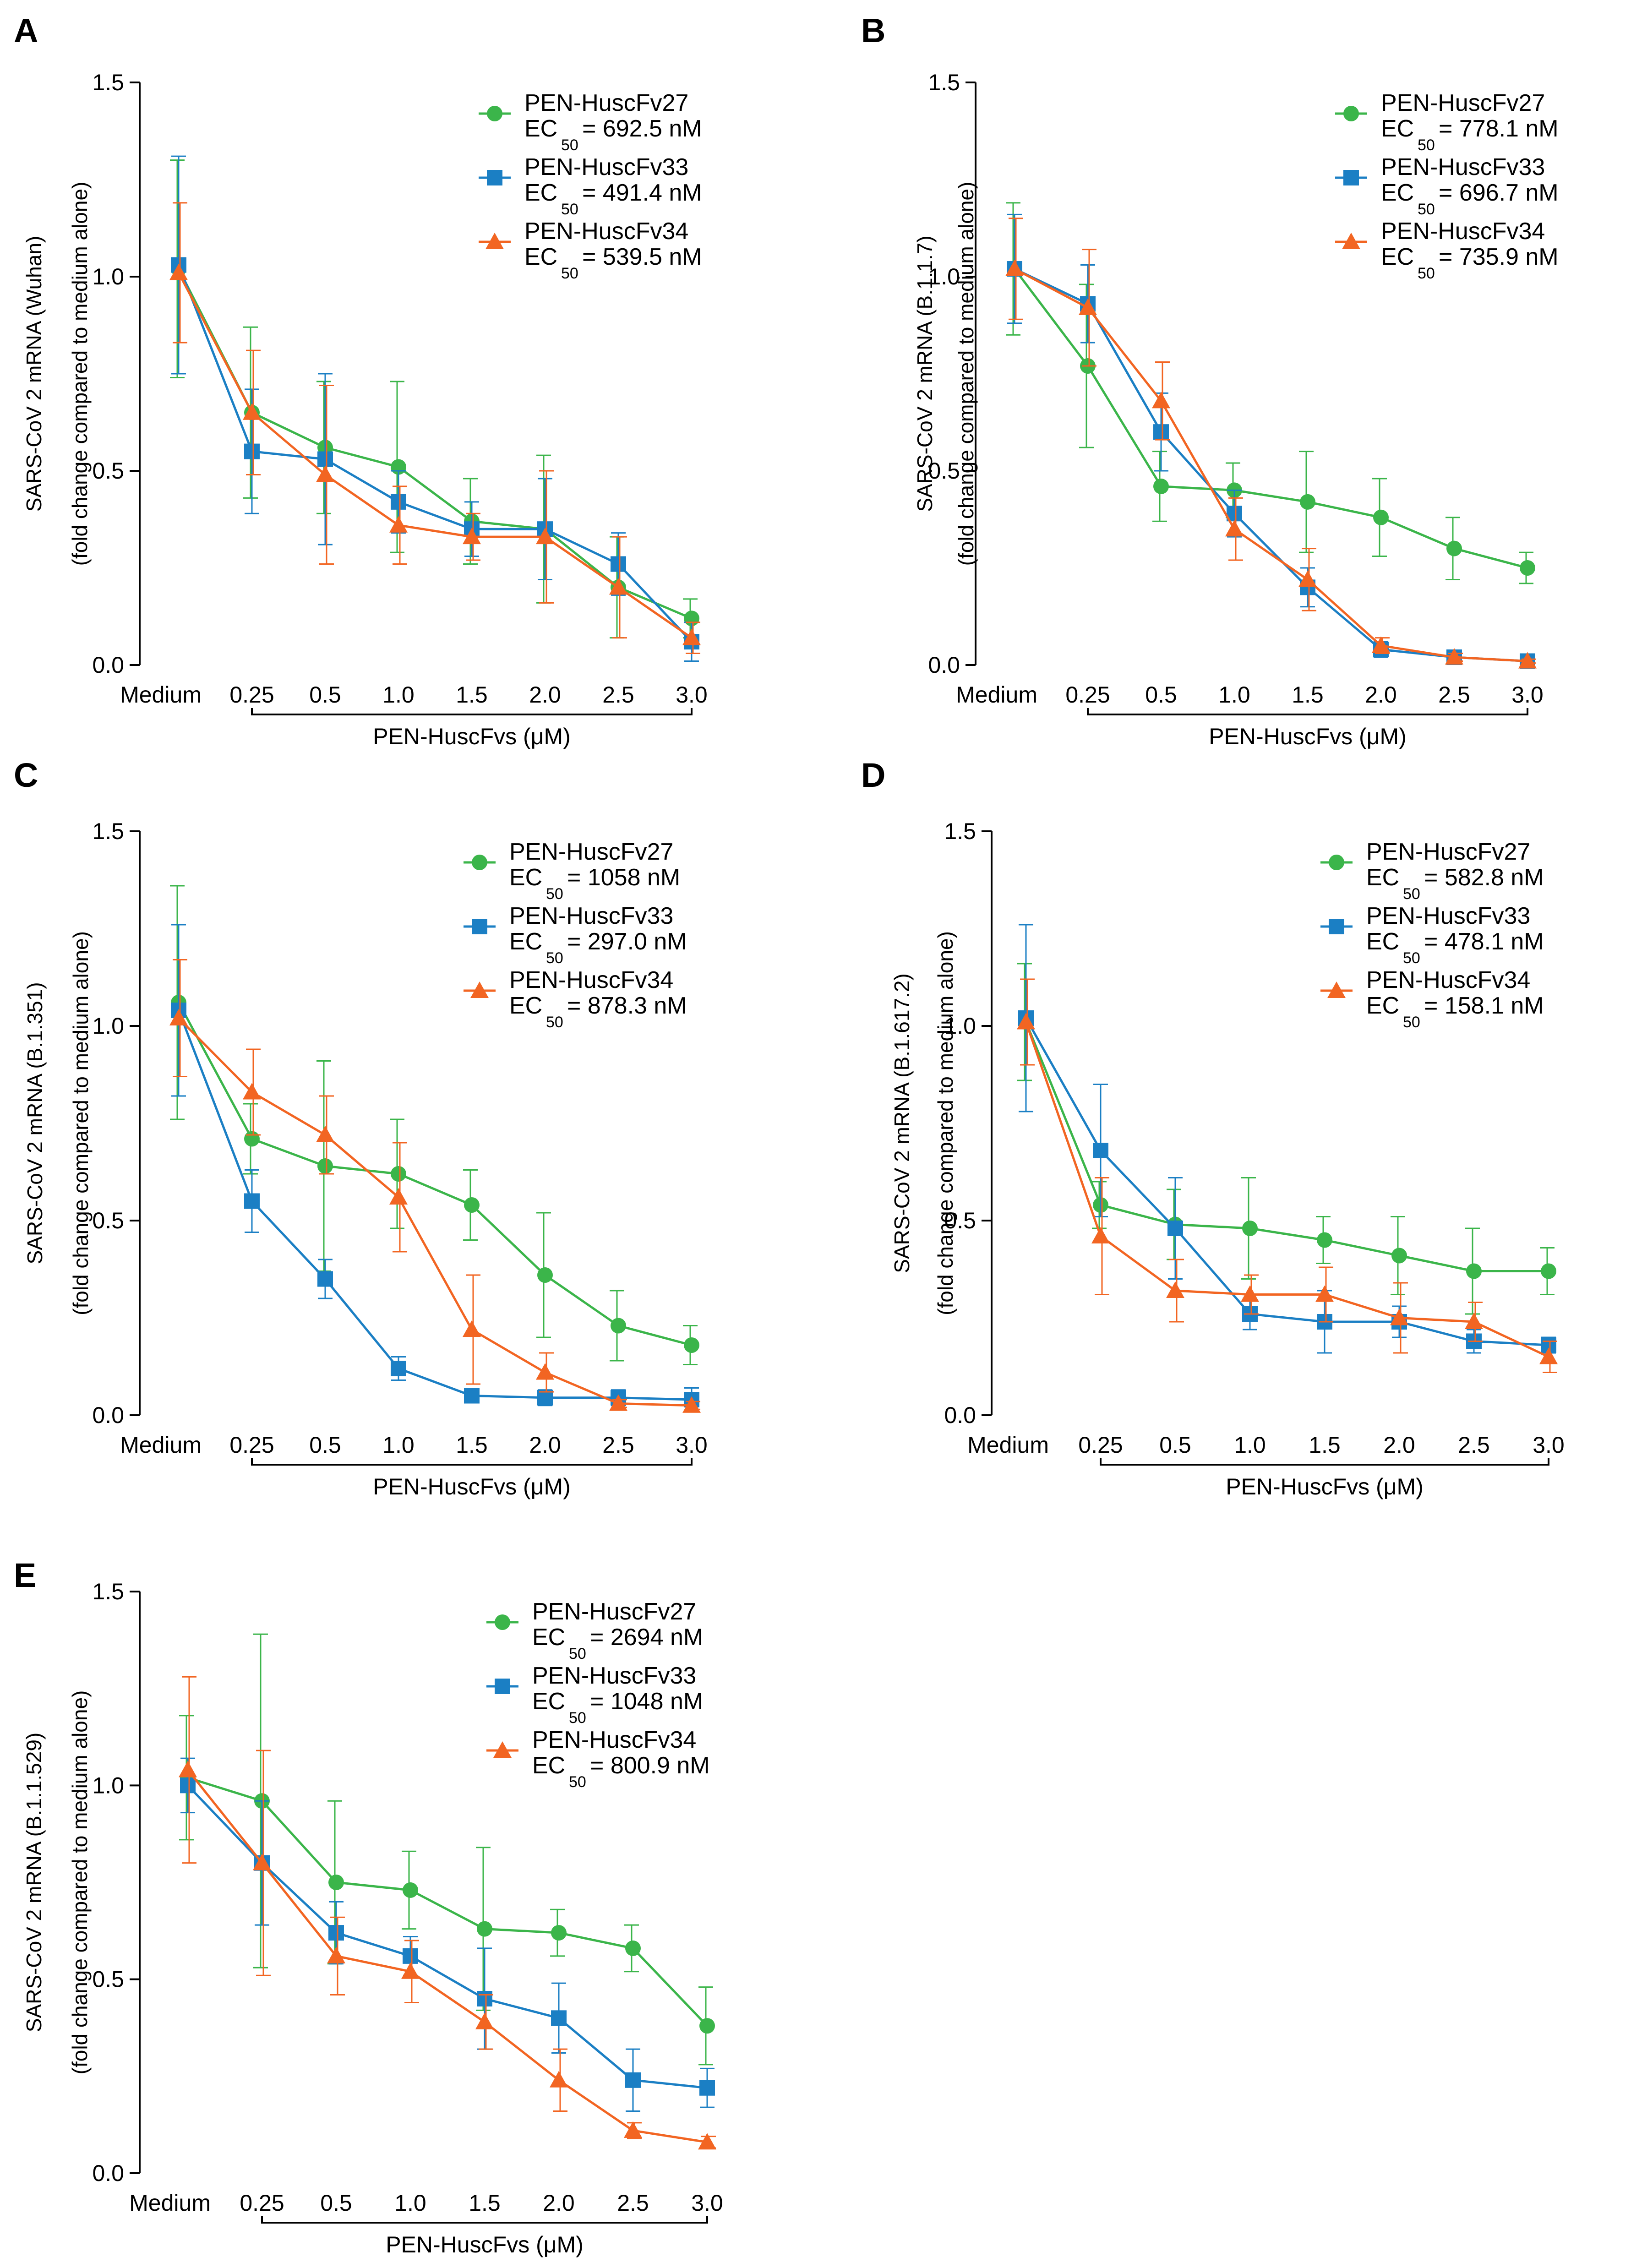 Image resolution: width=1631 pixels, height=2268 pixels. I want to click on legend-ec-value: = 778.1 nM, so click(1499, 128).